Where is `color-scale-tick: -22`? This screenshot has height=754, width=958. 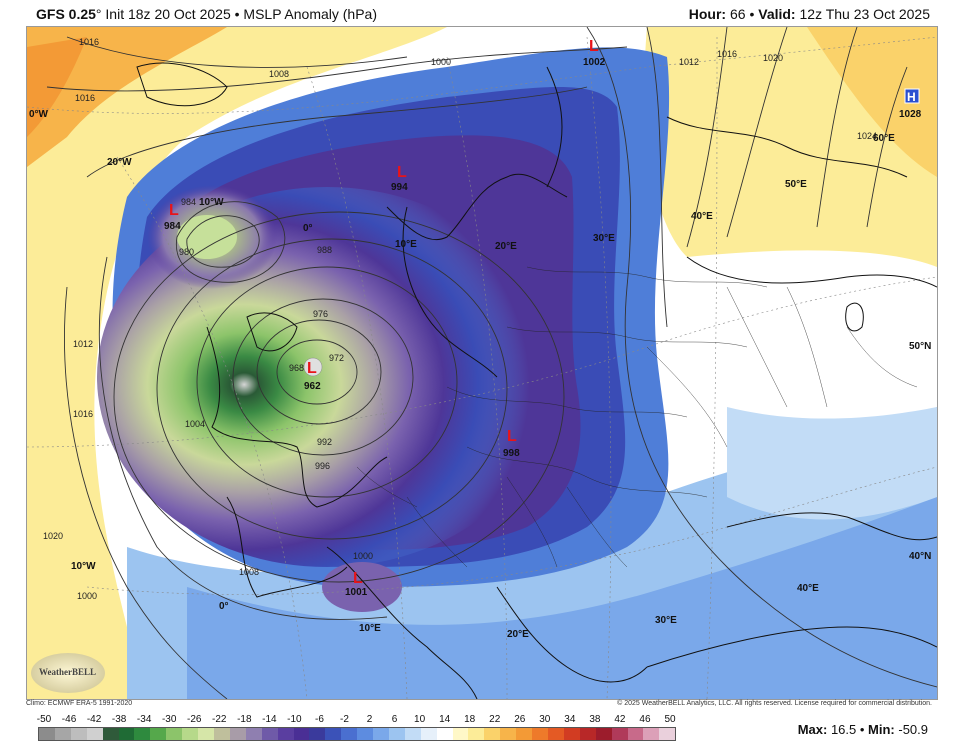 color-scale-tick: -22 is located at coordinates (219, 719).